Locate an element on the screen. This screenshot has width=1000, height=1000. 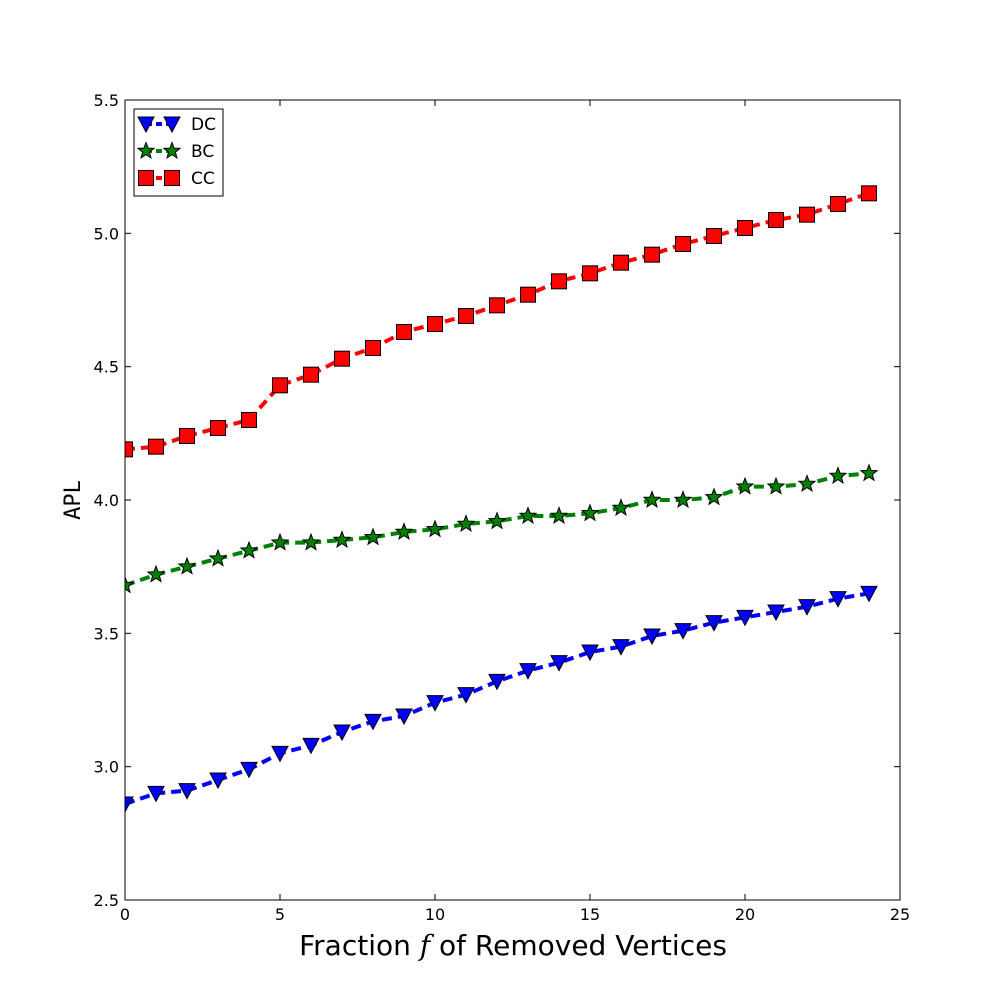
y-tick-label: 3.0 is located at coordinates (106, 767).